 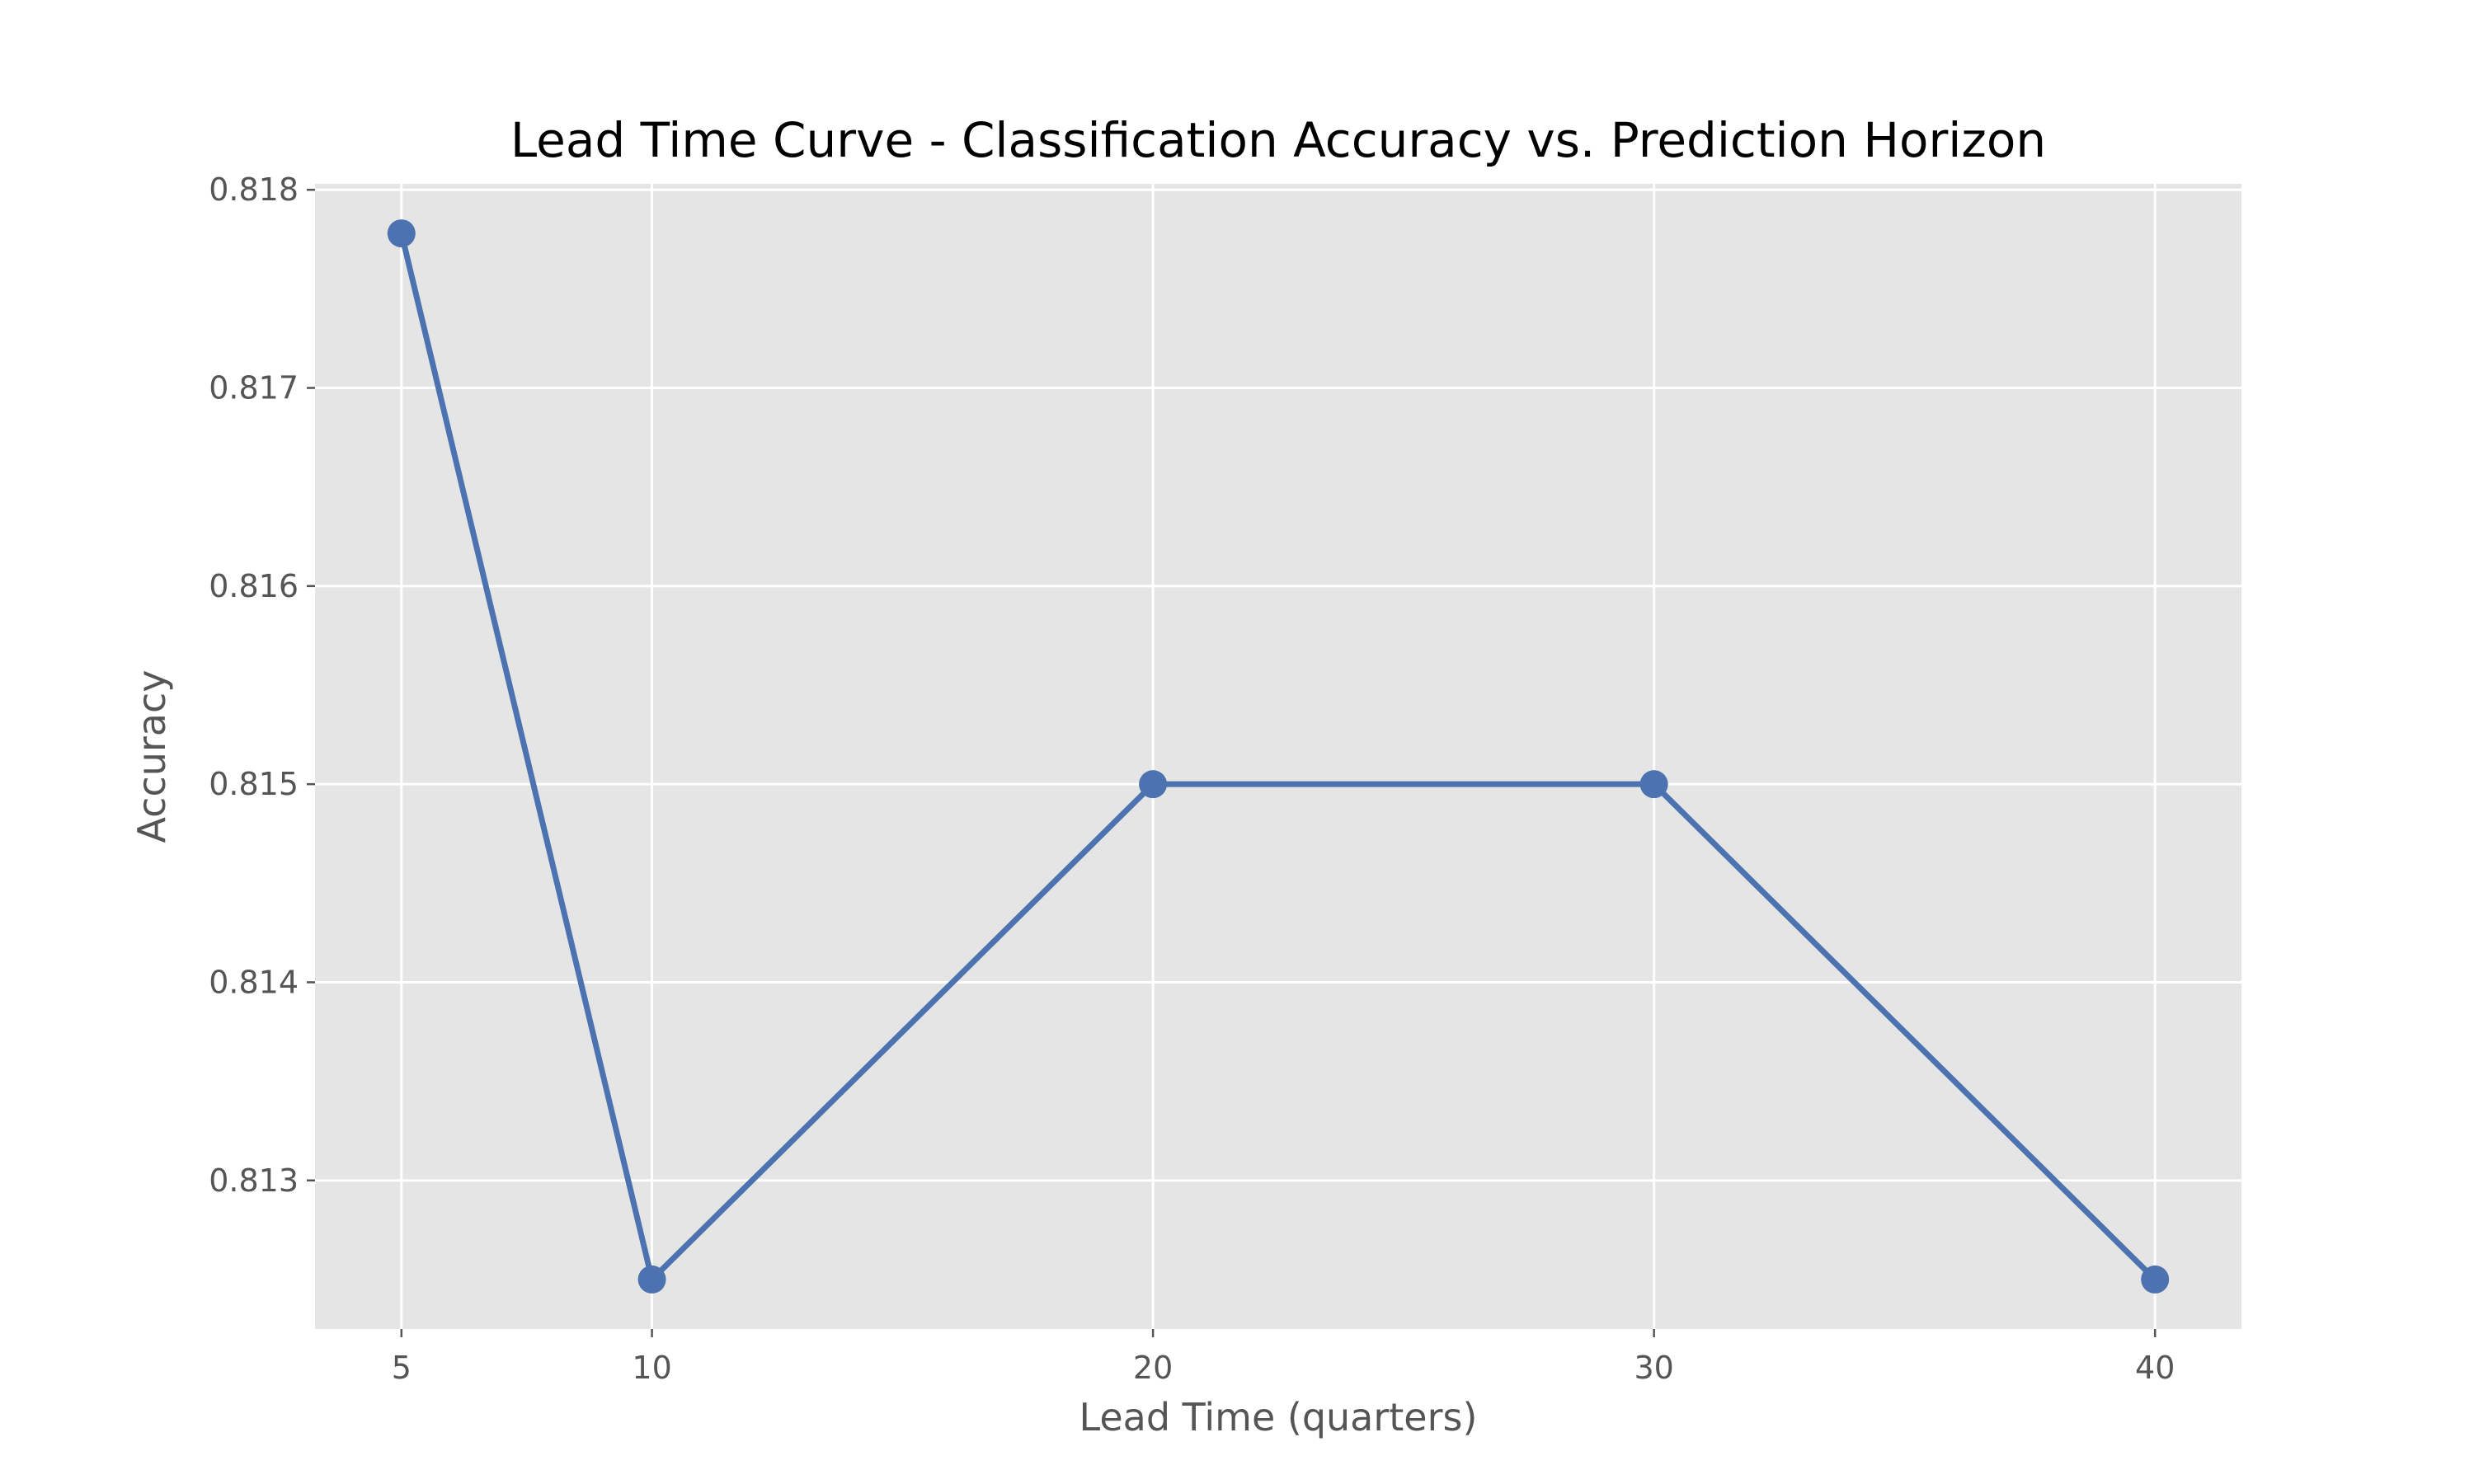 What do you see at coordinates (151, 756) in the screenshot?
I see `y-axis-label: Accuracy` at bounding box center [151, 756].